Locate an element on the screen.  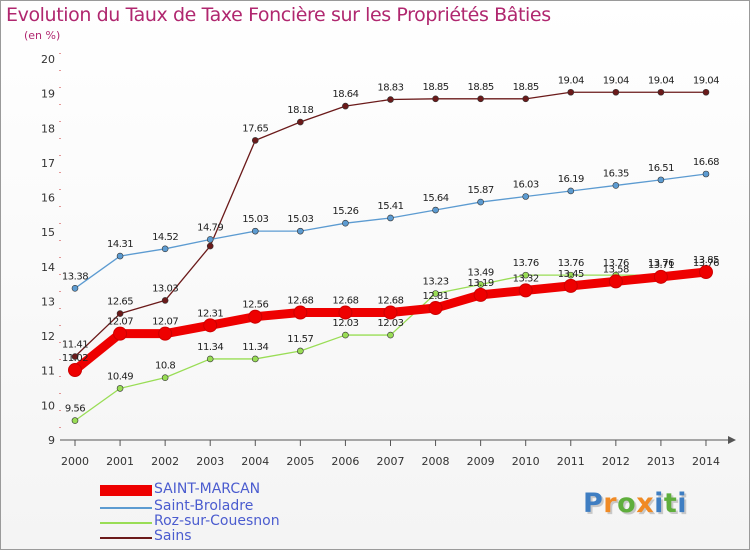
x-tick-label: 2012 is located at coordinates (616, 461).